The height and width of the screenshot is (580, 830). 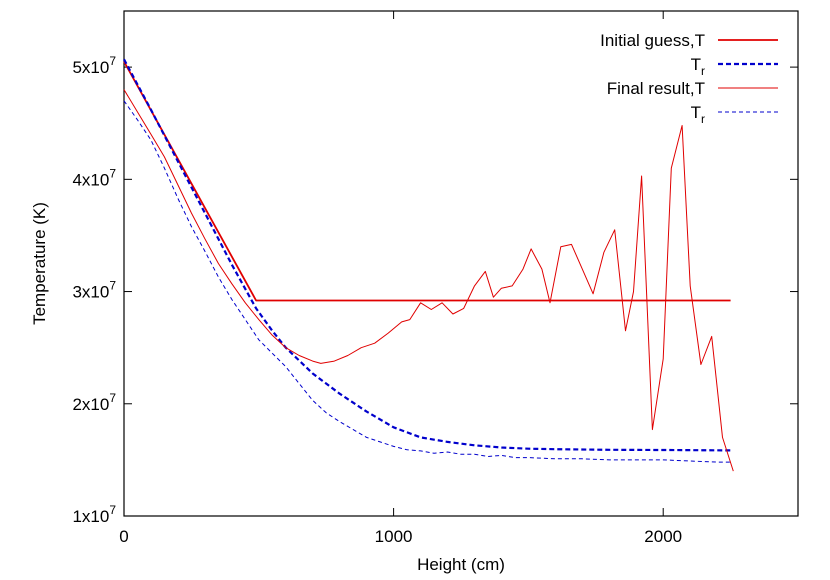 What do you see at coordinates (94, 514) in the screenshot?
I see `y-tick-label: 1x10⁷` at bounding box center [94, 514].